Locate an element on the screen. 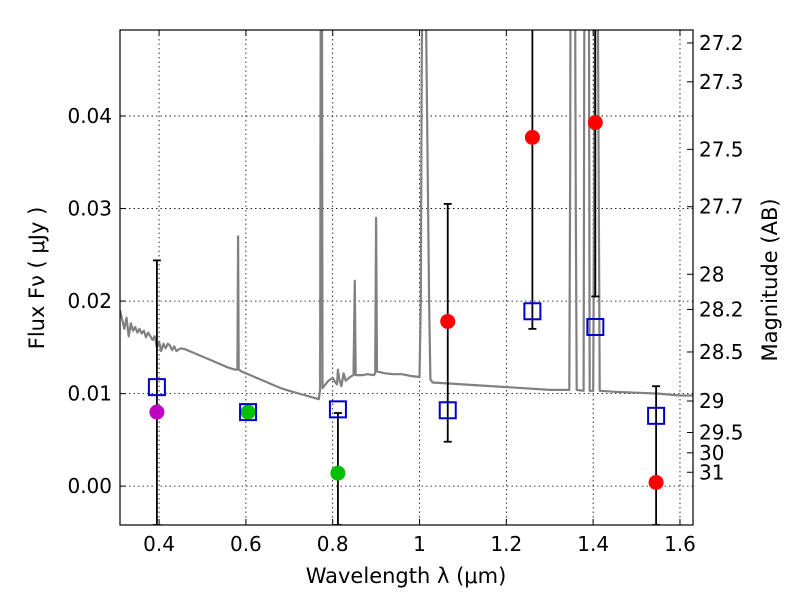 The width and height of the screenshot is (800, 600). x-tick-label: 1.2 is located at coordinates (506, 544).